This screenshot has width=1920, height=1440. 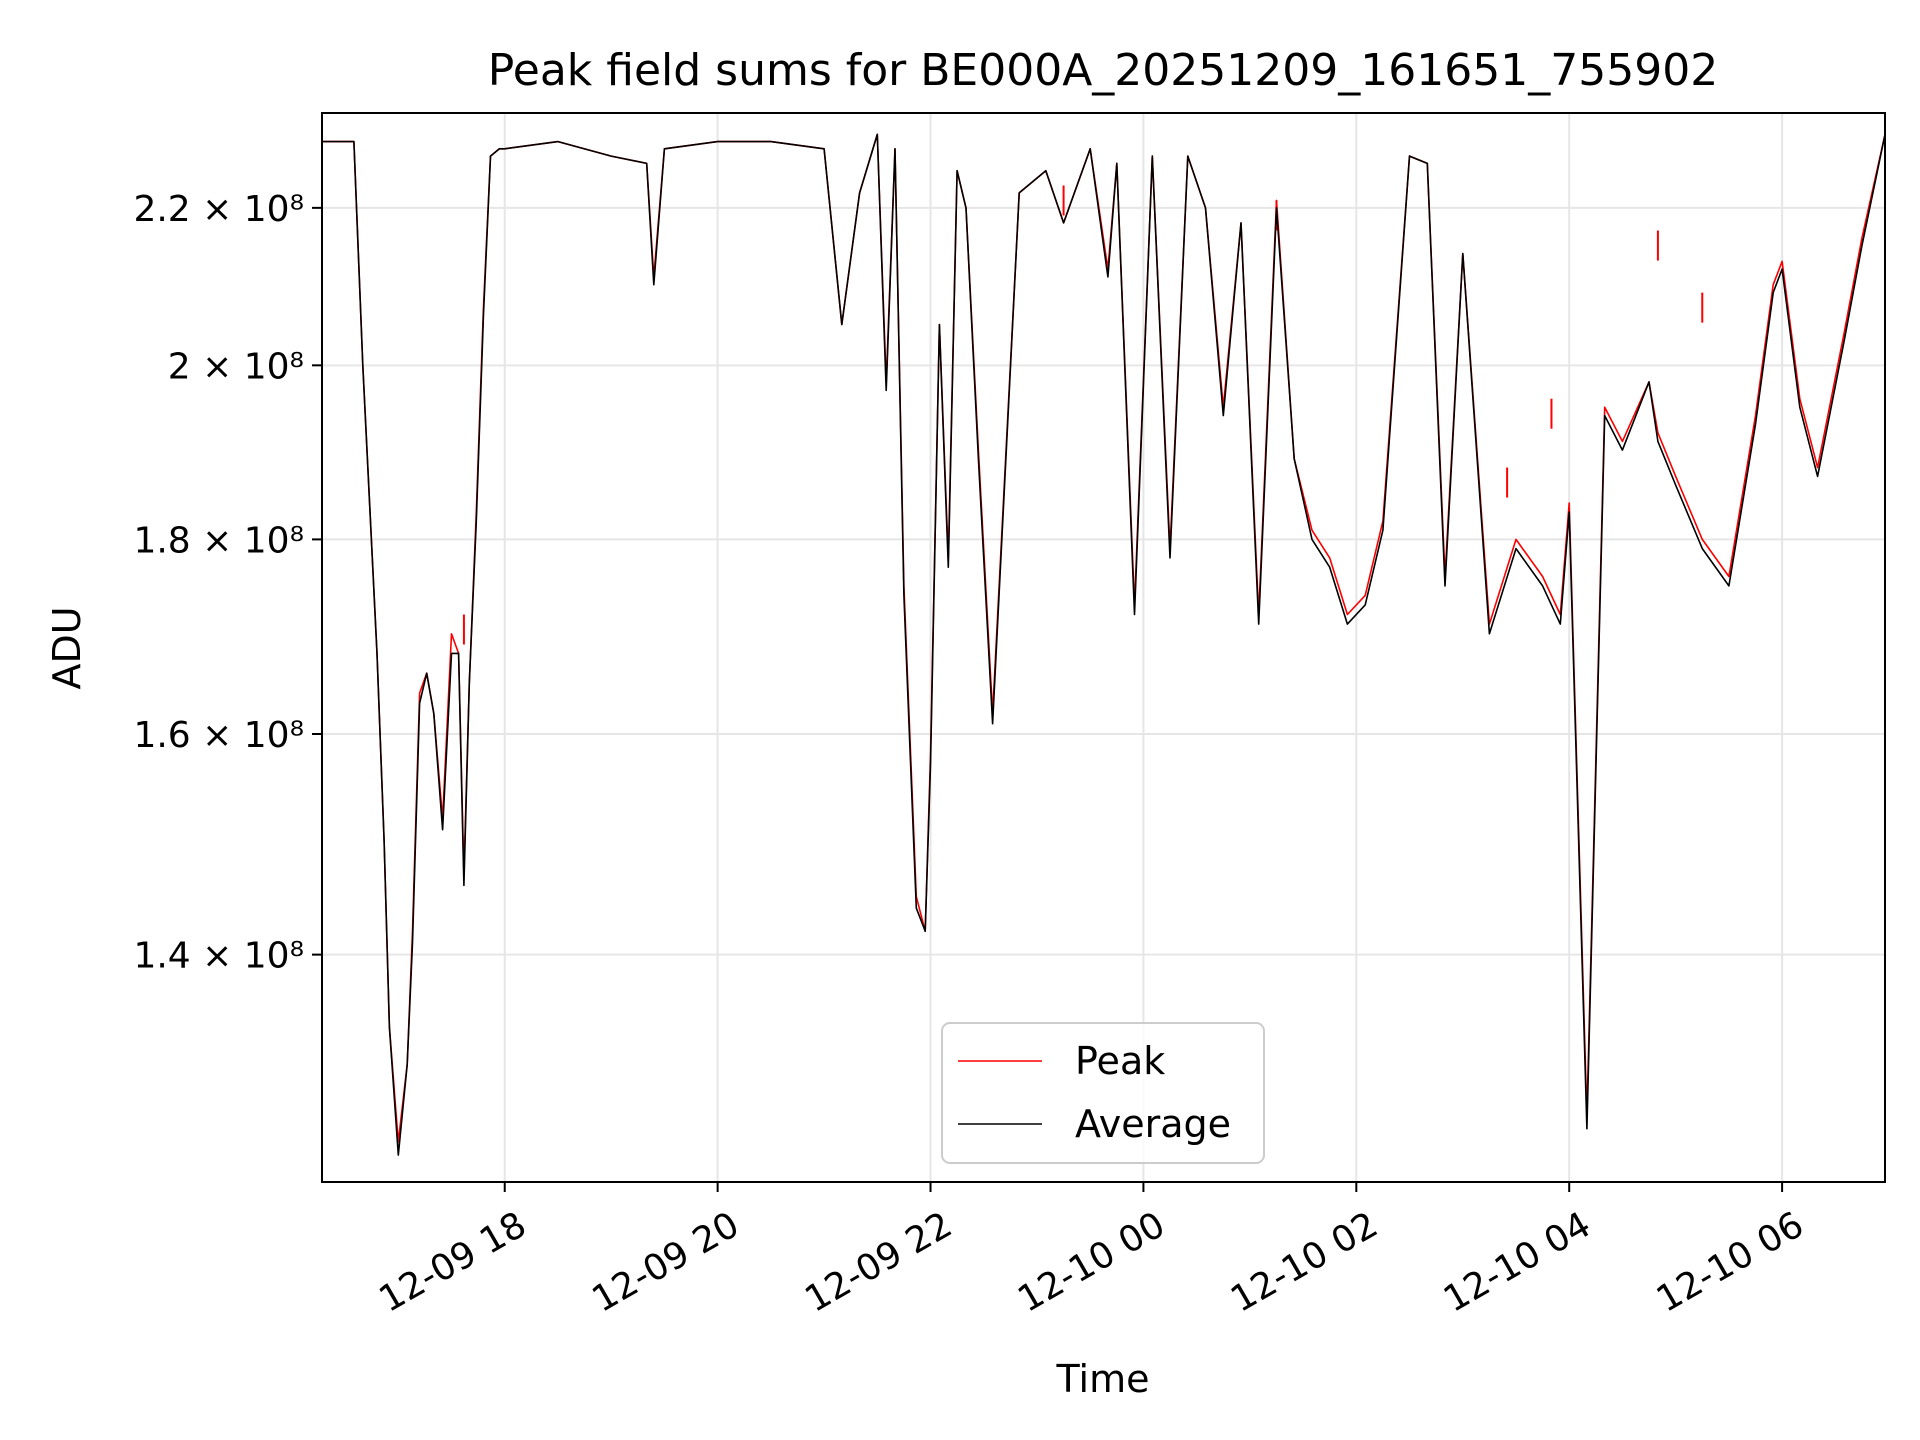 What do you see at coordinates (218, 540) in the screenshot?
I see `y-tick-label: 1.8 × 10⁸` at bounding box center [218, 540].